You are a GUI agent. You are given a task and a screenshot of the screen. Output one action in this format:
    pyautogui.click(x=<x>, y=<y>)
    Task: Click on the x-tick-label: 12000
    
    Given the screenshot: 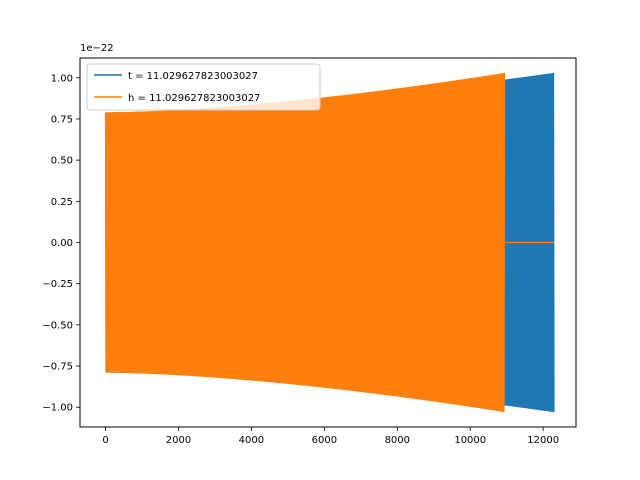 What is the action you would take?
    pyautogui.click(x=543, y=440)
    